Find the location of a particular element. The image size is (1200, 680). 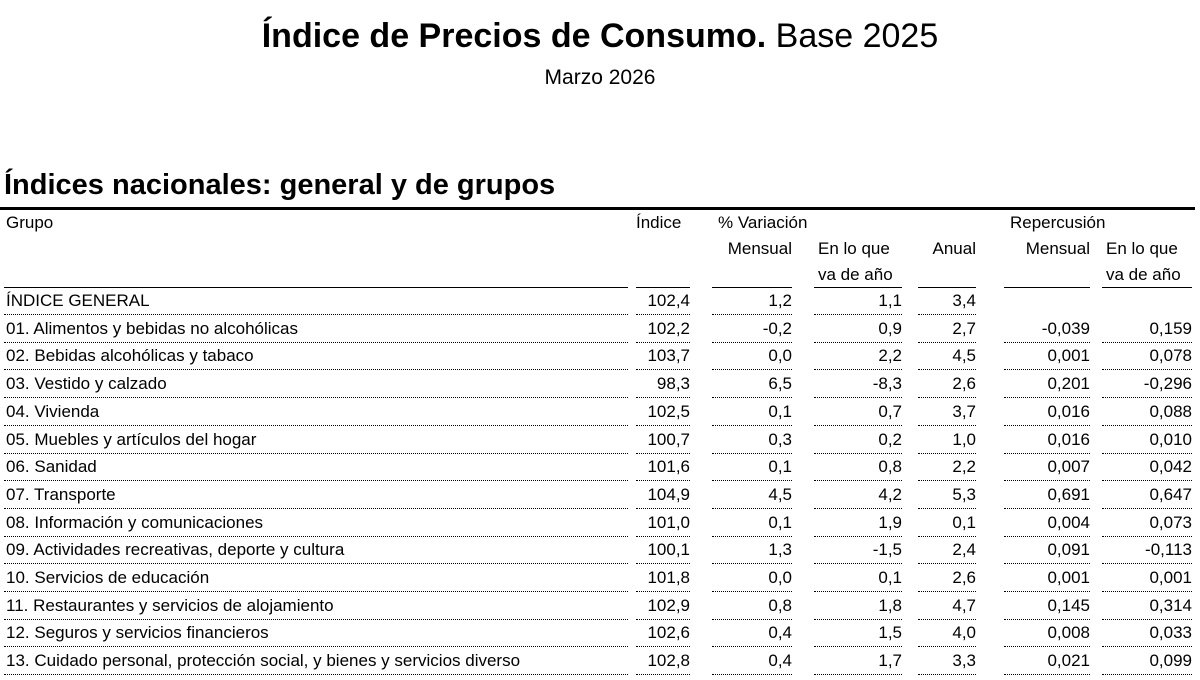

column-header: Índice is located at coordinates (659, 222).